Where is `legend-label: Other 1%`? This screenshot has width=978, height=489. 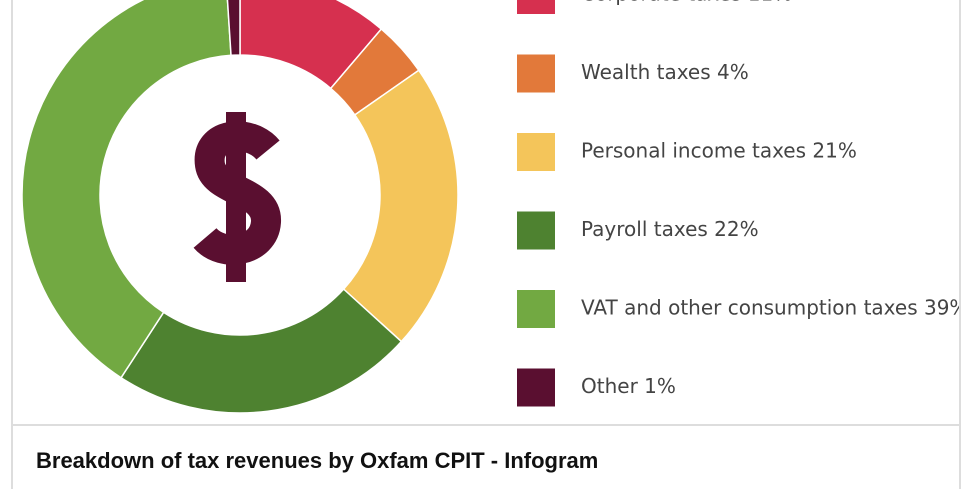 legend-label: Other 1% is located at coordinates (628, 386).